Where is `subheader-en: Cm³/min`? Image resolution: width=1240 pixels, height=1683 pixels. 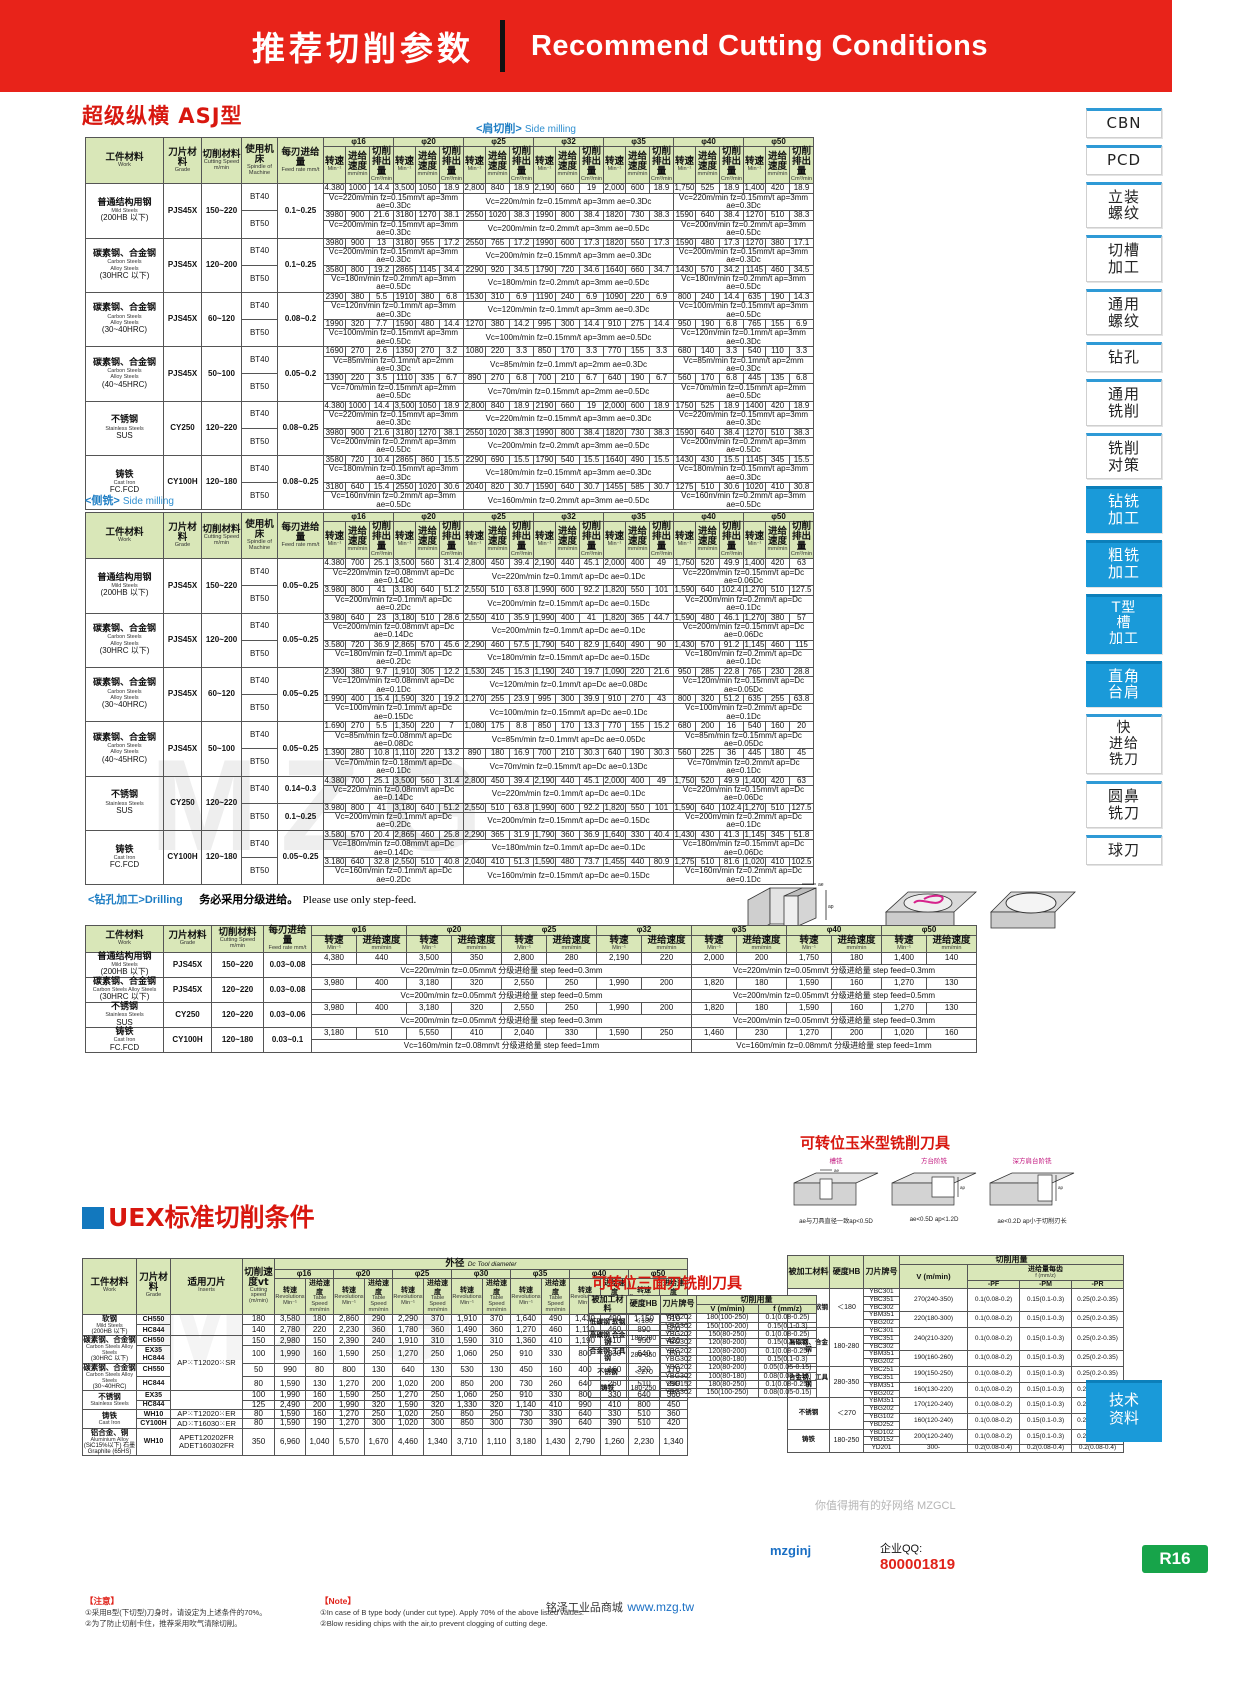 subheader-en: Cm³/min is located at coordinates (381, 179).